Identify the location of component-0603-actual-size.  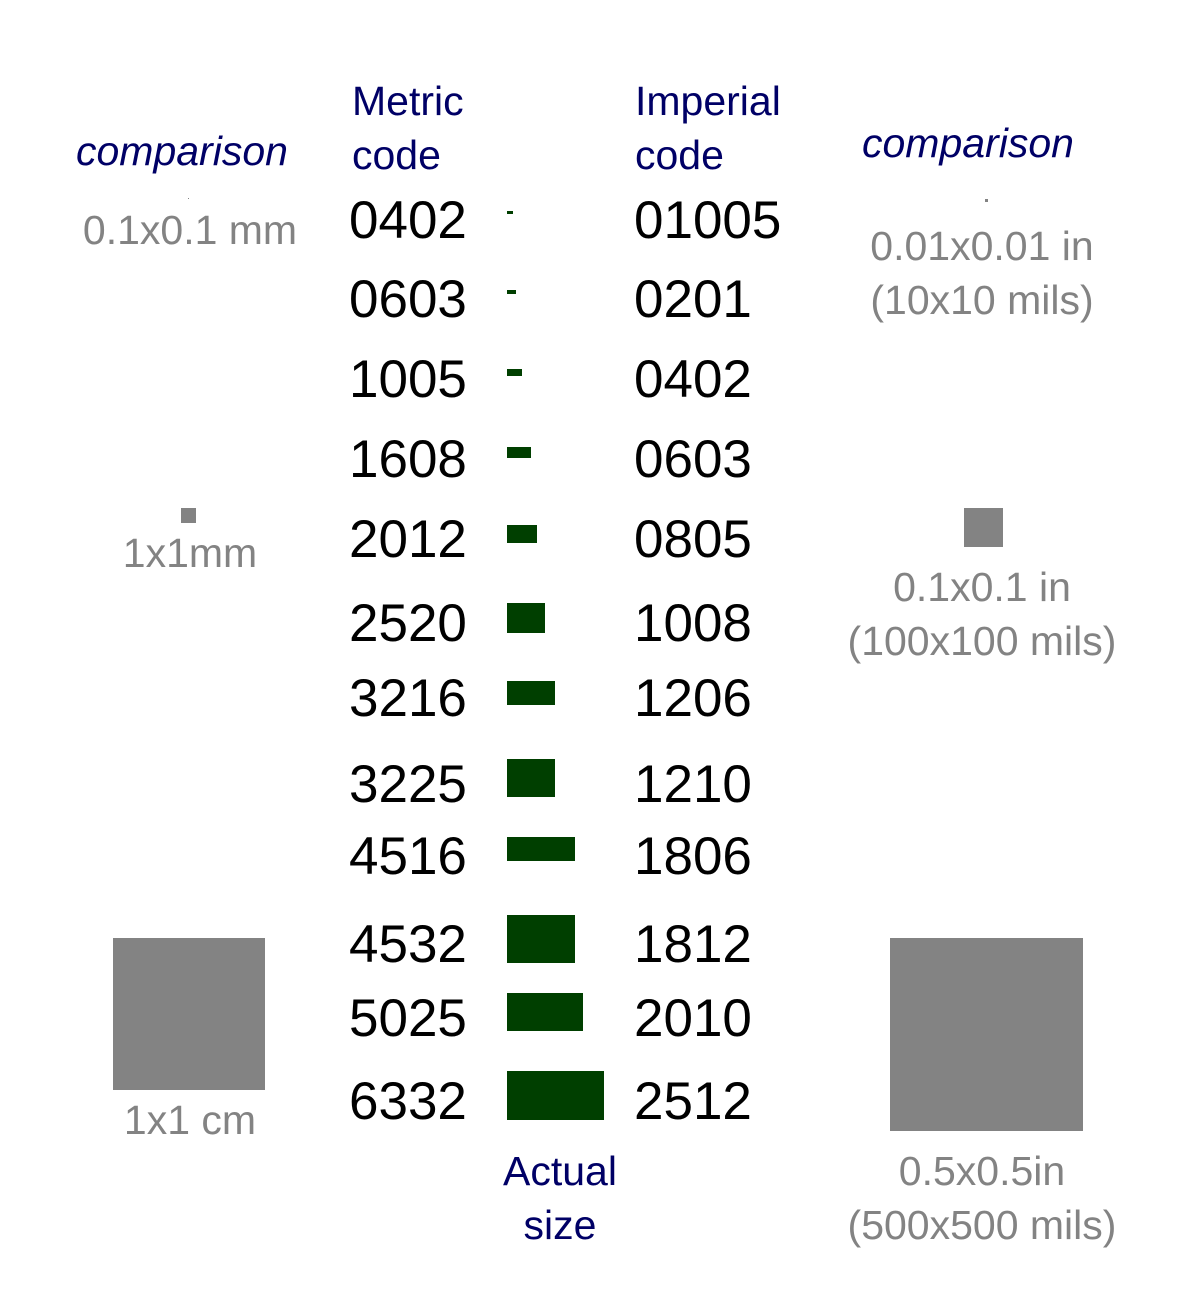
(511, 292).